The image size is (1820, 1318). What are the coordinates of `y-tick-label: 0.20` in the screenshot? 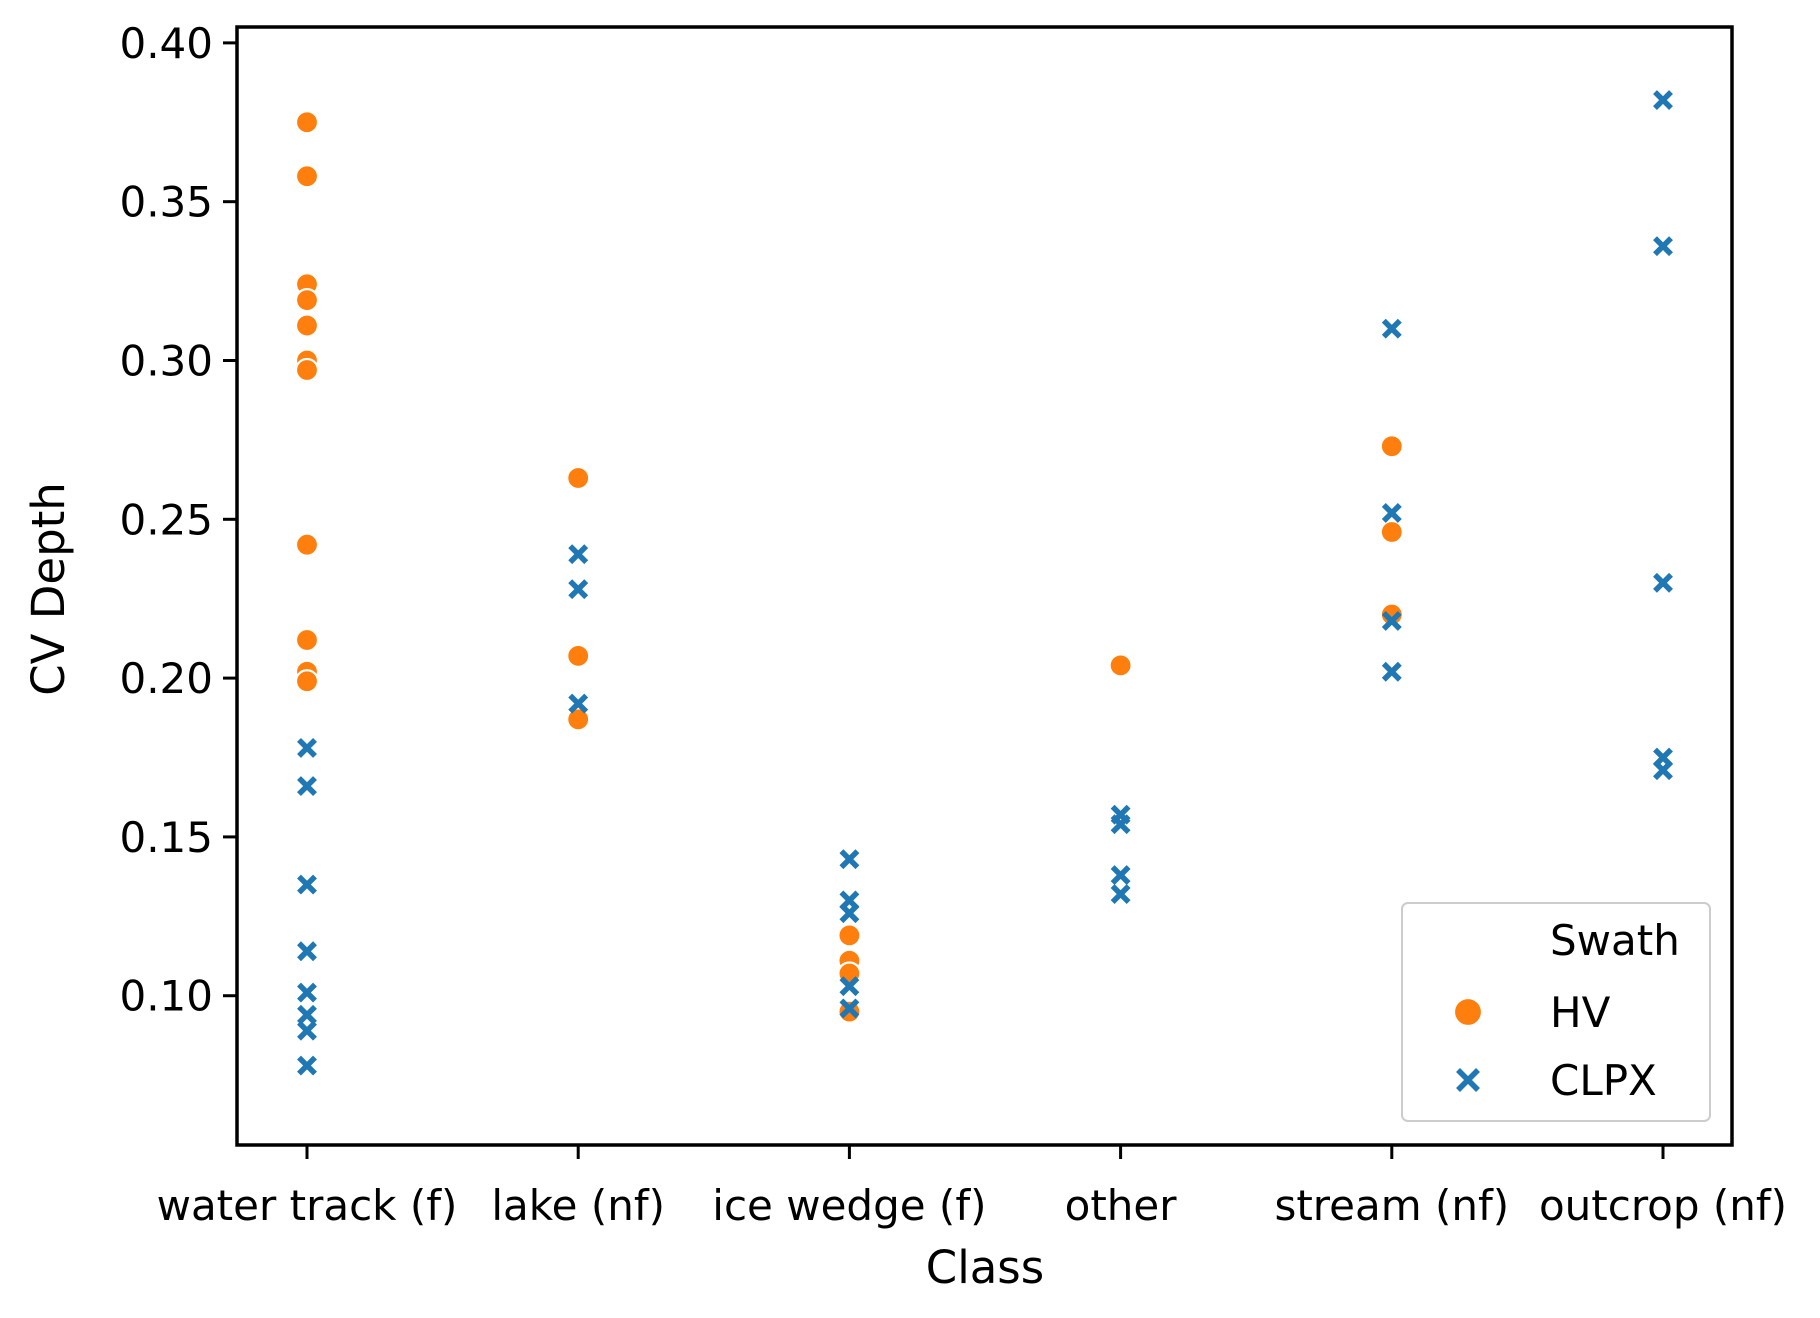 It's located at (166, 678).